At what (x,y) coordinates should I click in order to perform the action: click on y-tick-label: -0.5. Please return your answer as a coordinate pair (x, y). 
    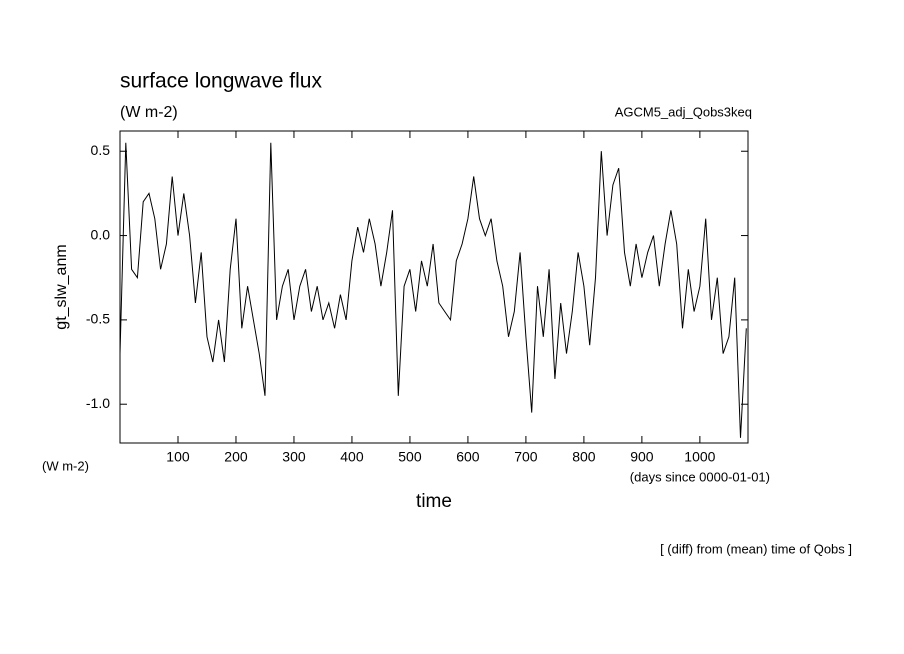
    Looking at the image, I should click on (98, 319).